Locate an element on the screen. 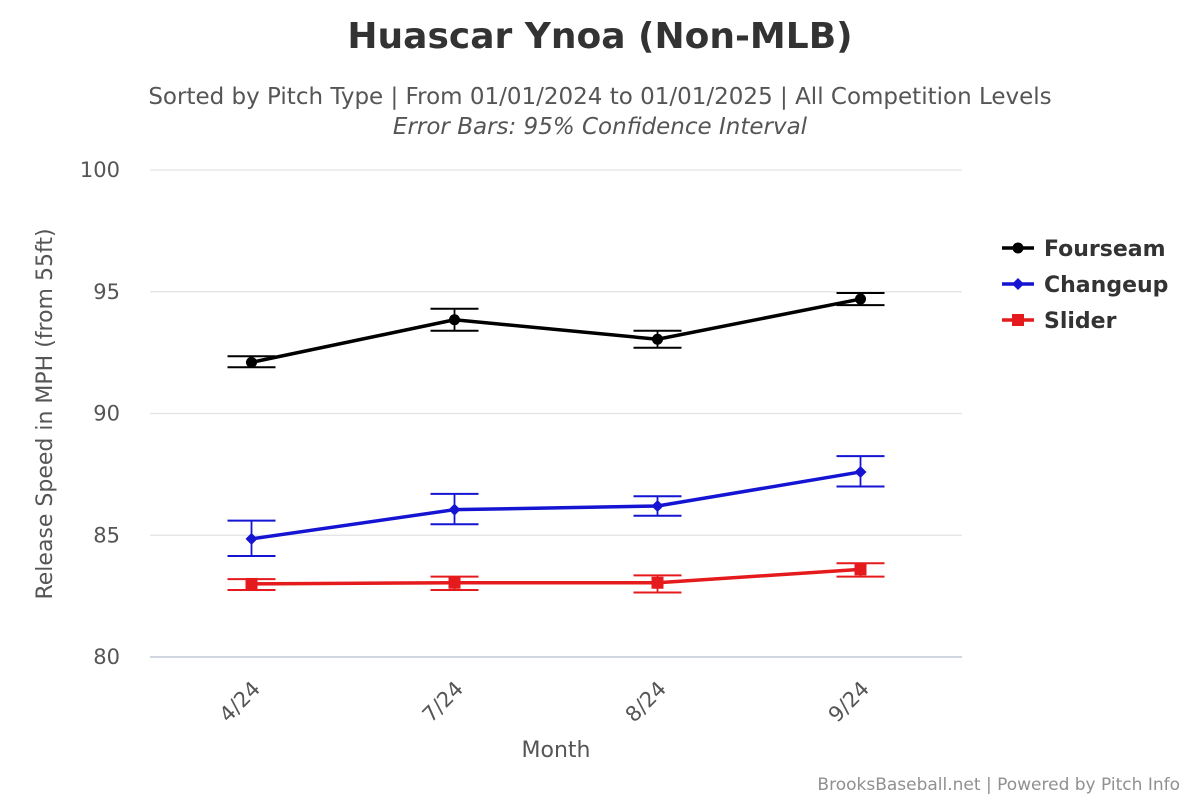 The height and width of the screenshot is (800, 1200). chart-title: Huascar Ynoa (Non-MLB) is located at coordinates (599, 36).